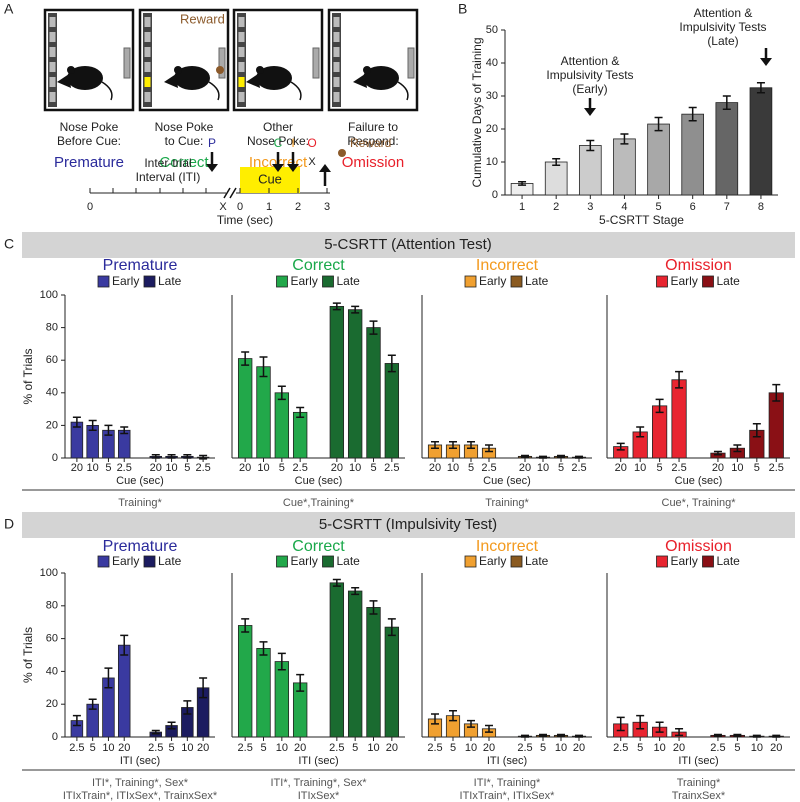 This screenshot has width=800, height=802. I want to click on x-tick-label: 3, so click(590, 207).